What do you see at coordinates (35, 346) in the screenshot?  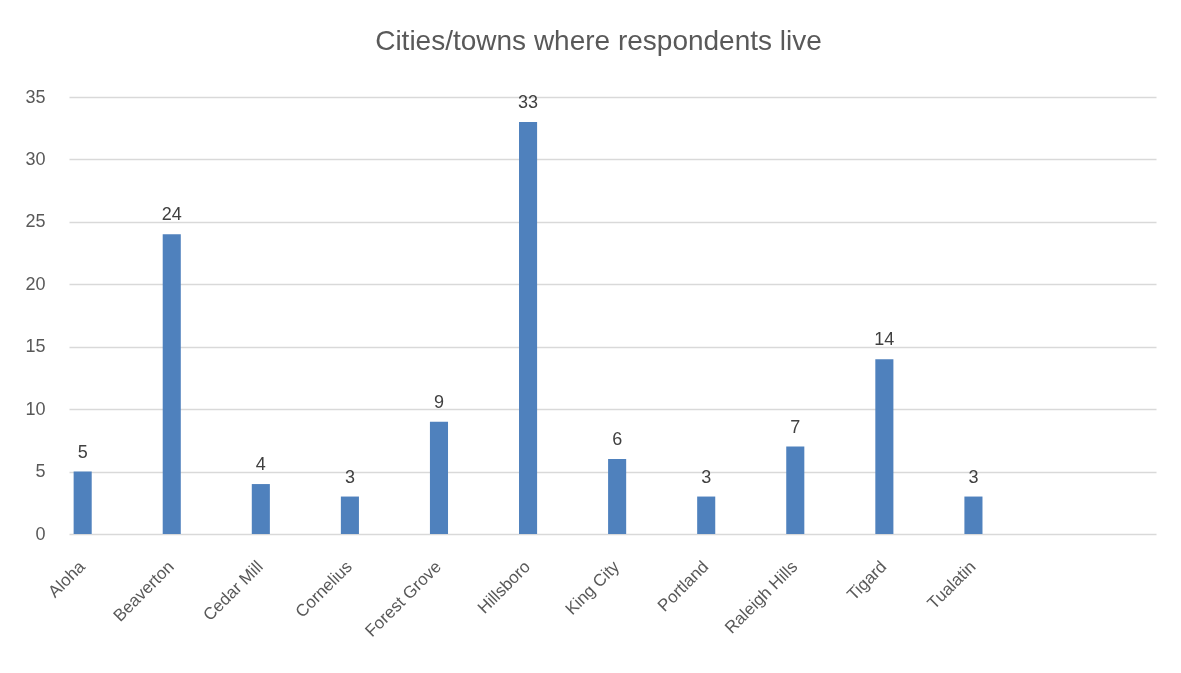 I see `y-tick-label: 15` at bounding box center [35, 346].